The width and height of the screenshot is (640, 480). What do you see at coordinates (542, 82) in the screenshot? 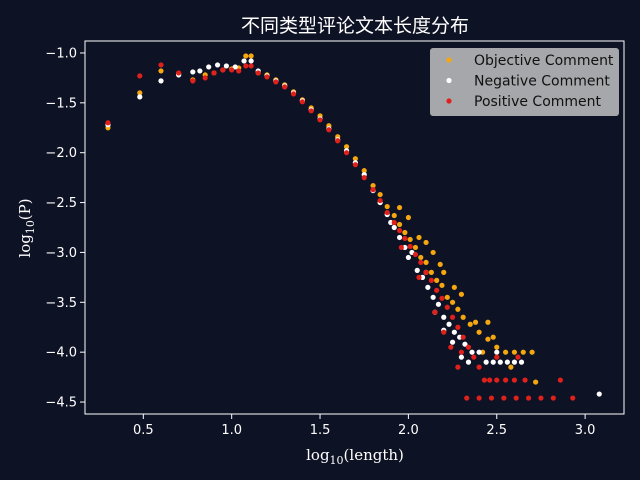
I see `legend-label: Negative Comment` at bounding box center [542, 82].